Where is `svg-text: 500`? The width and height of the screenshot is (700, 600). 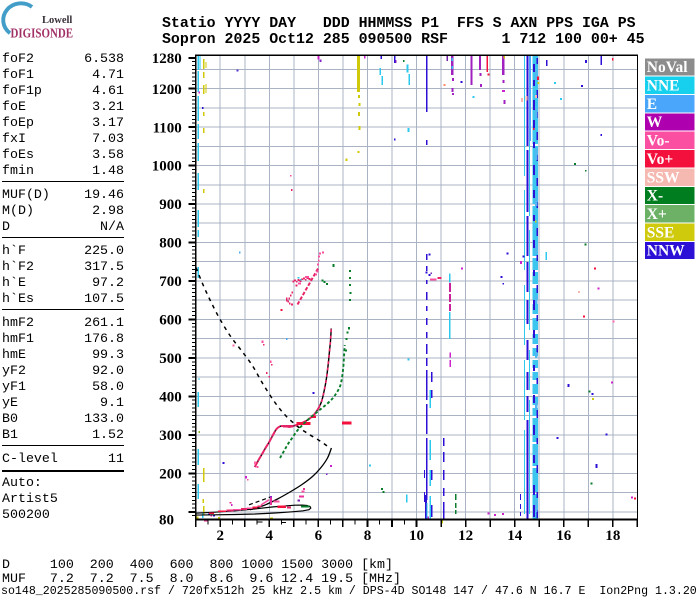 svg-text: 500 is located at coordinates (170, 359).